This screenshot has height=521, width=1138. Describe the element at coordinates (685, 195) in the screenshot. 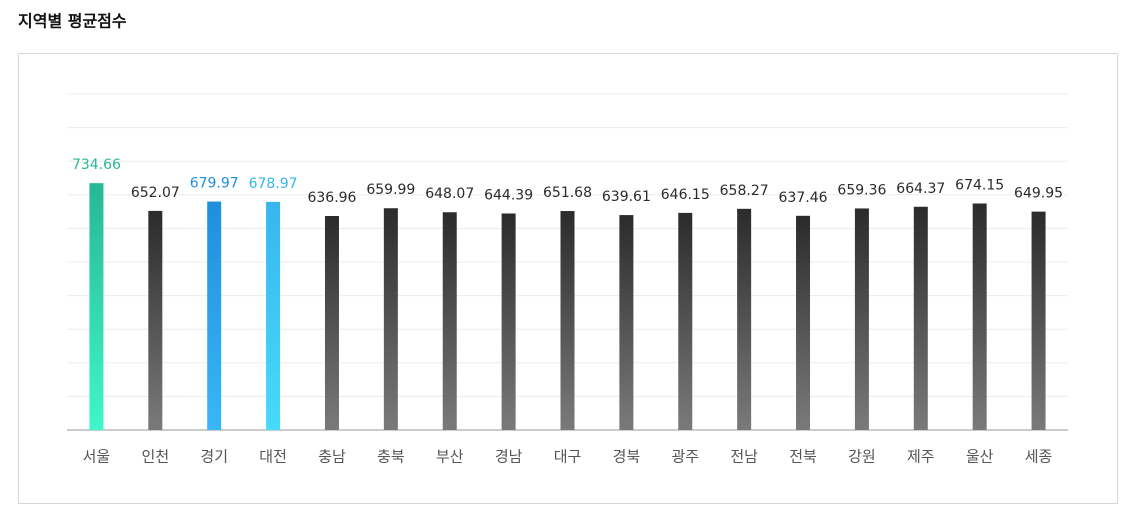

I see `value-label: 646.15` at that location.